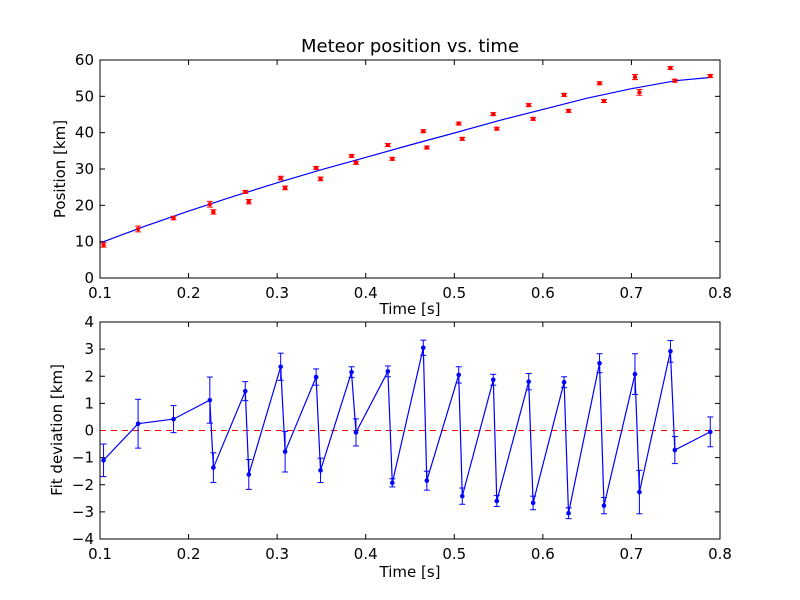 The height and width of the screenshot is (600, 800). Describe the element at coordinates (89, 431) in the screenshot. I see `bottom-y-tick-label: 0` at that location.